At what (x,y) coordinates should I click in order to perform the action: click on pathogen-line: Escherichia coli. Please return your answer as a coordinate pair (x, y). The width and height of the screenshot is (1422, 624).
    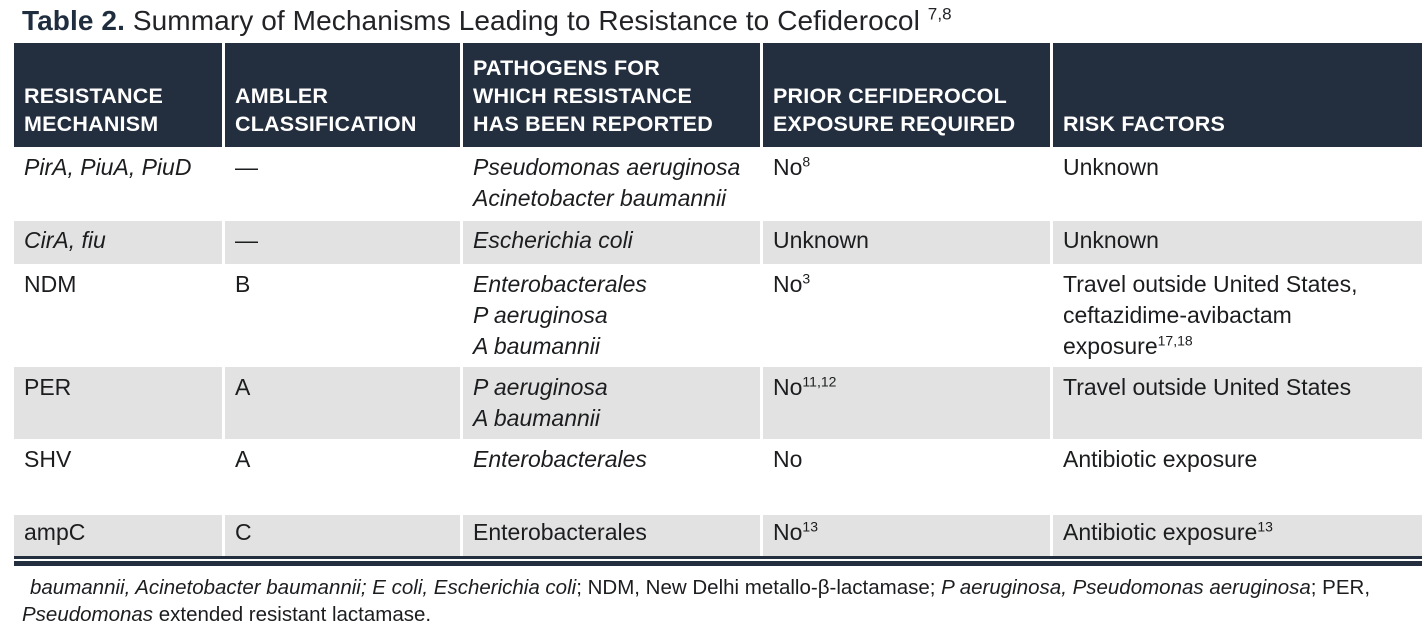
    Looking at the image, I should click on (553, 240).